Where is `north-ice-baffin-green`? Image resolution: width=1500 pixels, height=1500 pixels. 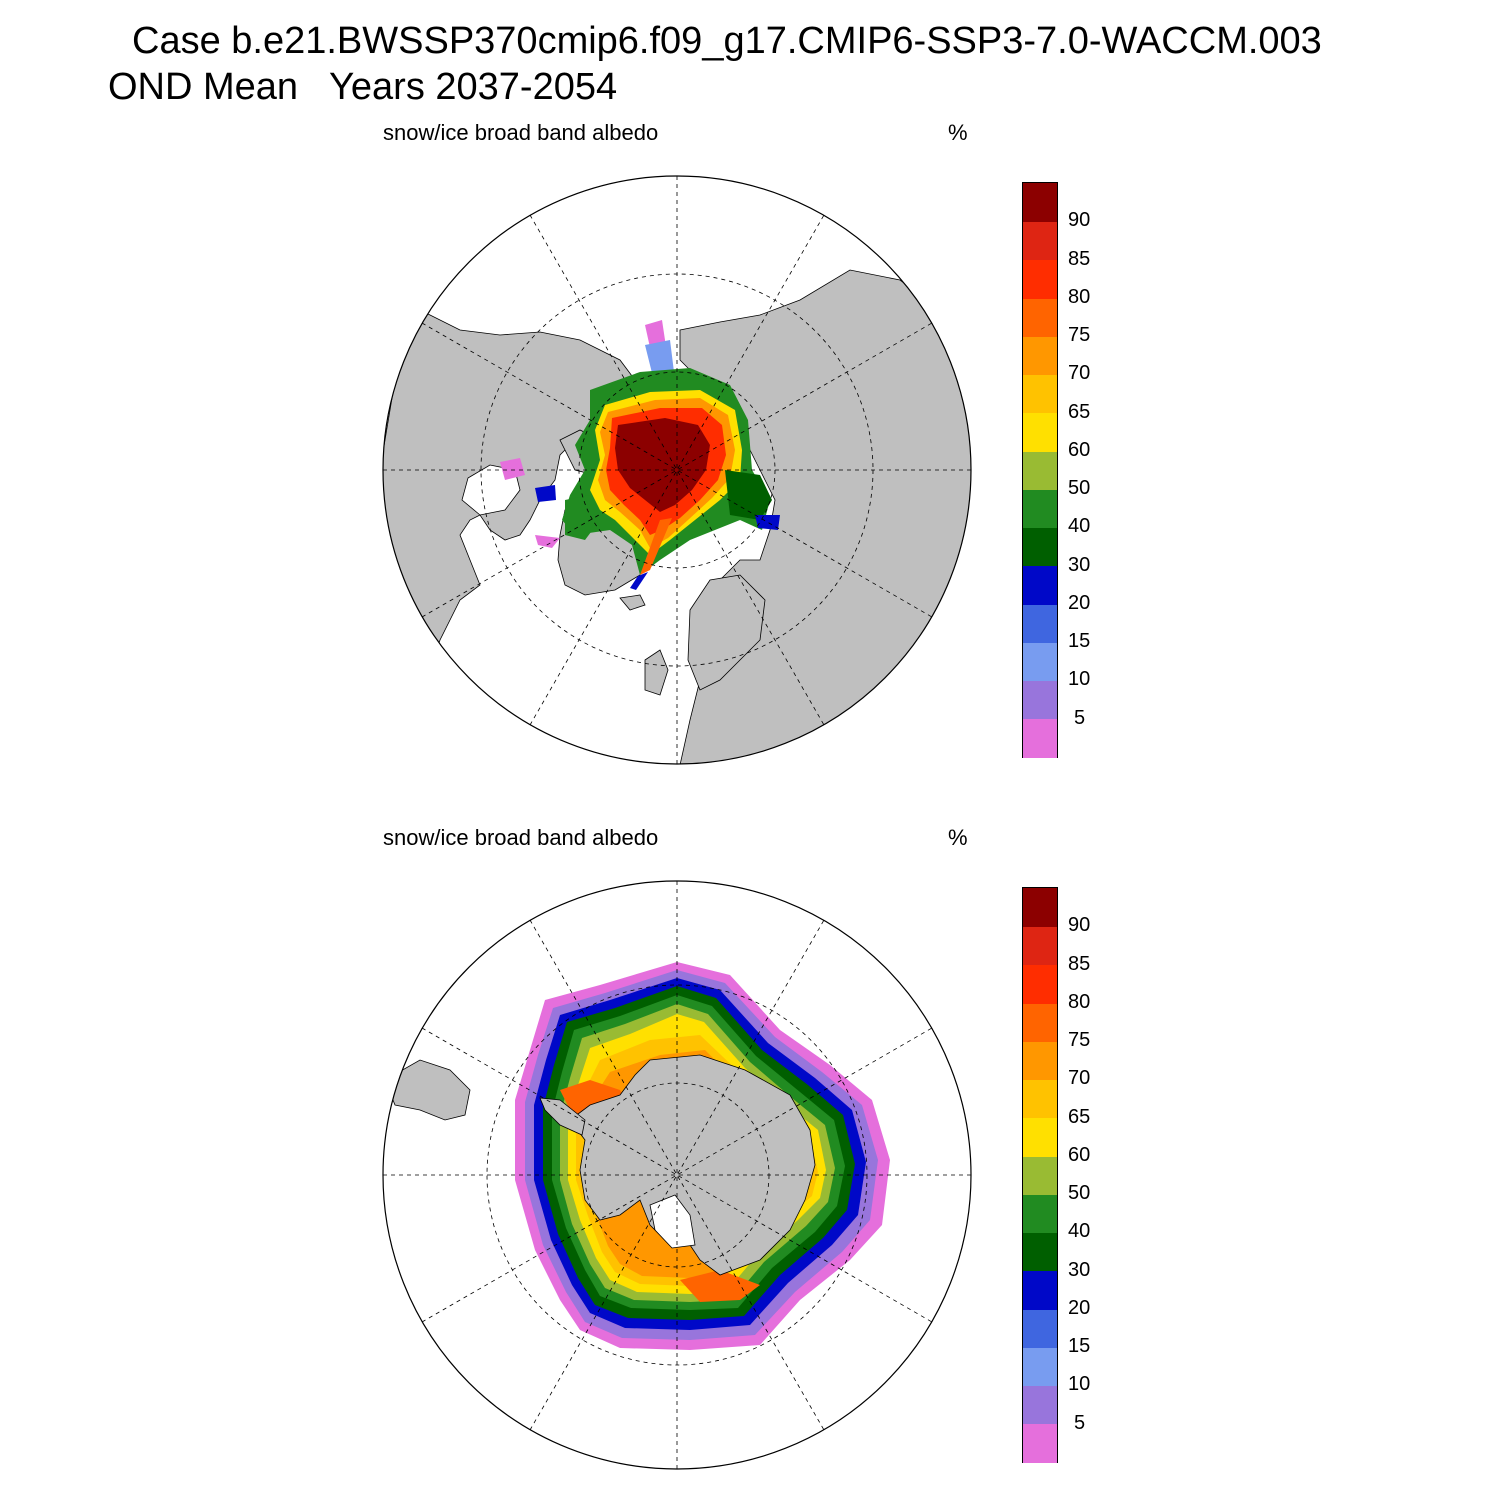
north-ice-baffin-green is located at coordinates (582, 517).